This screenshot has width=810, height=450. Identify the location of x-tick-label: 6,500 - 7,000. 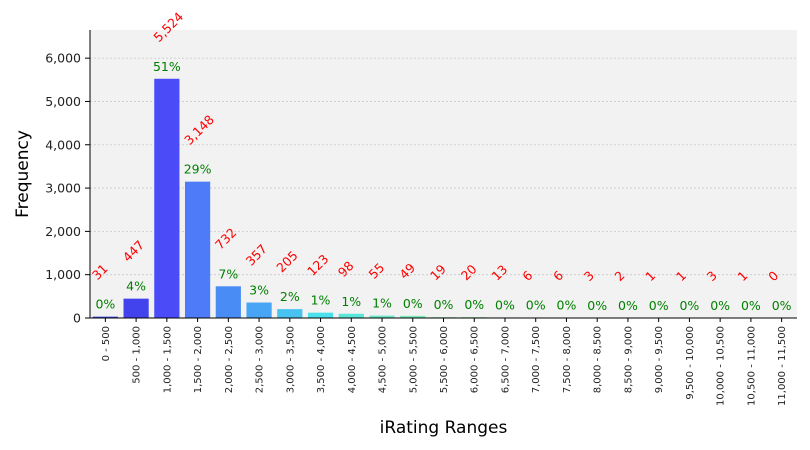
(505, 359).